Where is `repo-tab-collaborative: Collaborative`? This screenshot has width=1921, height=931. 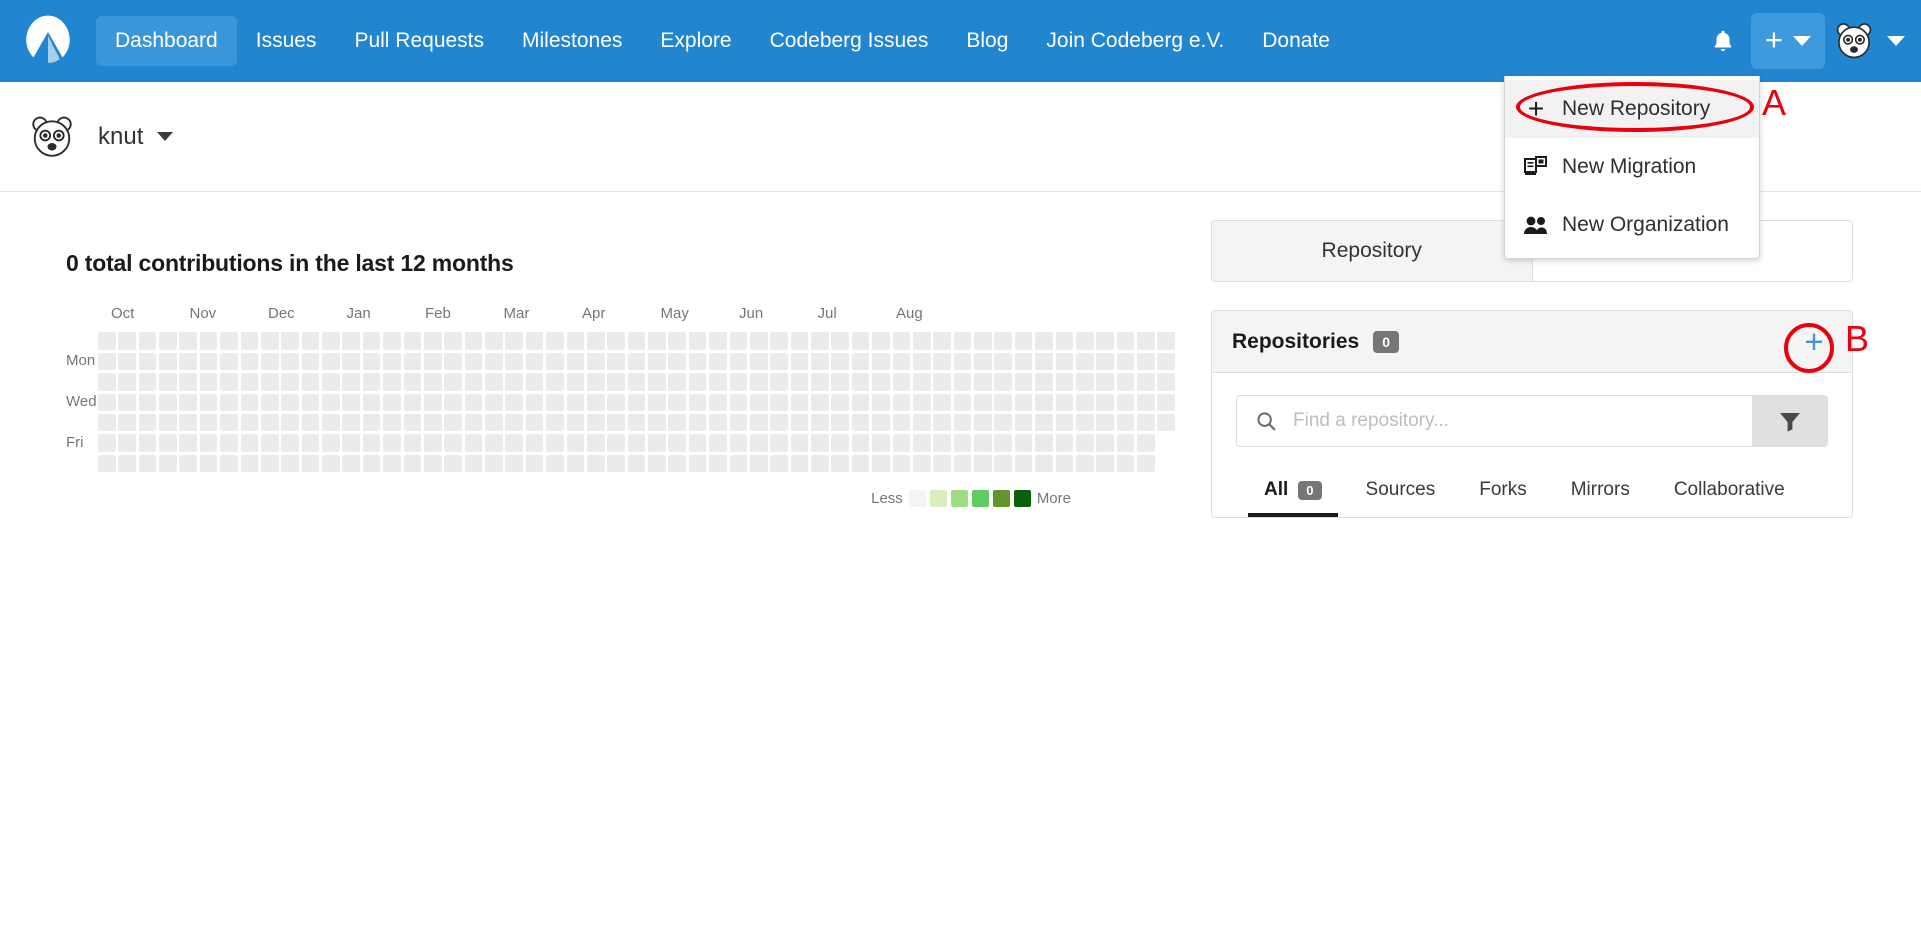 repo-tab-collaborative: Collaborative is located at coordinates (1729, 498).